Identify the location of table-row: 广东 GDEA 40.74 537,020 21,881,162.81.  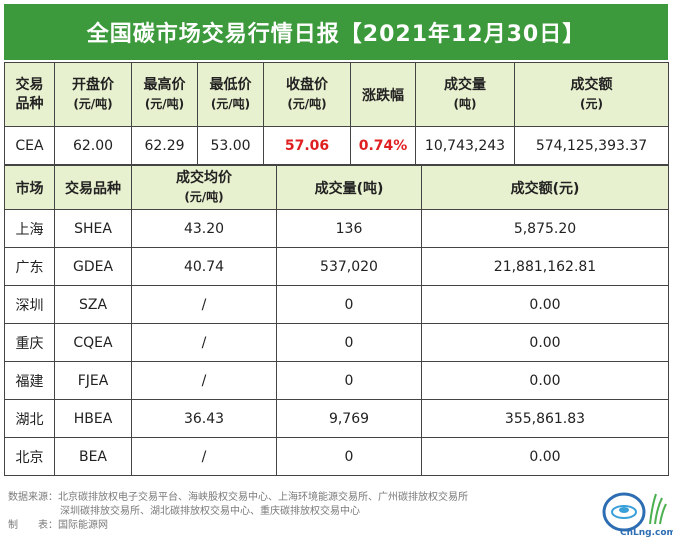
(336, 266).